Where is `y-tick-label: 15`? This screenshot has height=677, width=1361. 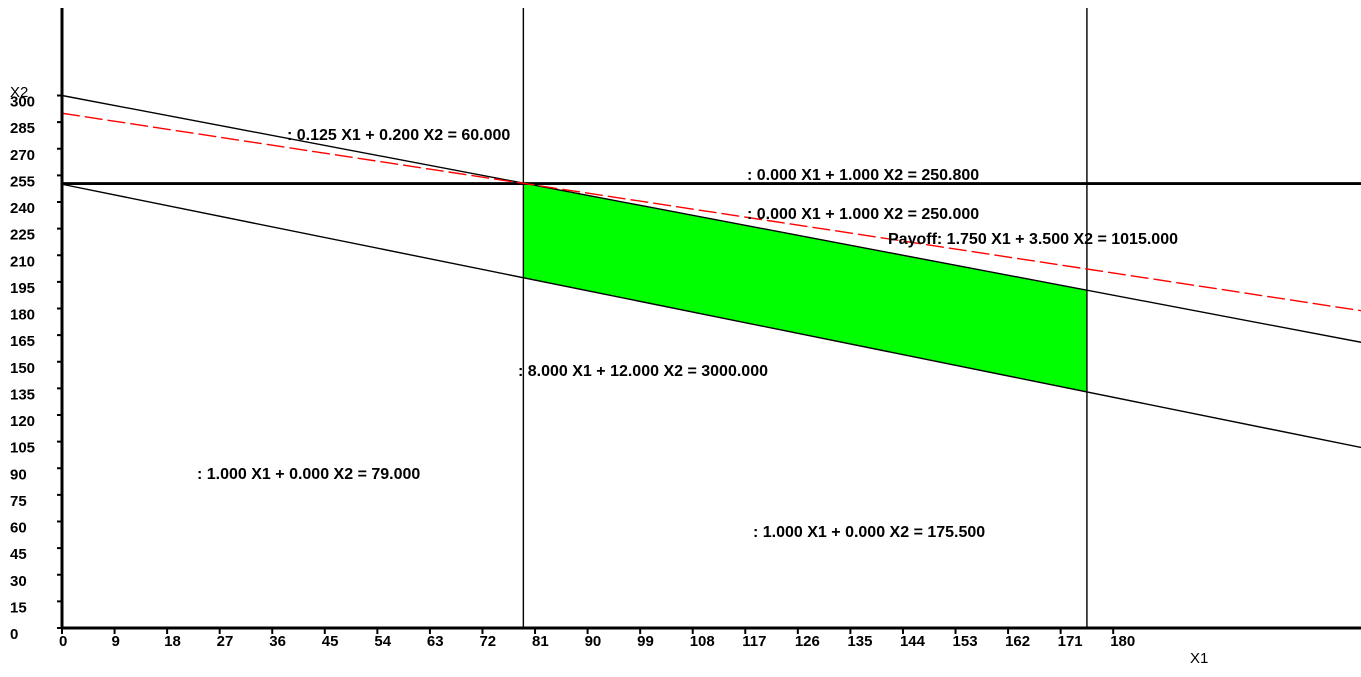 y-tick-label: 15 is located at coordinates (18, 607).